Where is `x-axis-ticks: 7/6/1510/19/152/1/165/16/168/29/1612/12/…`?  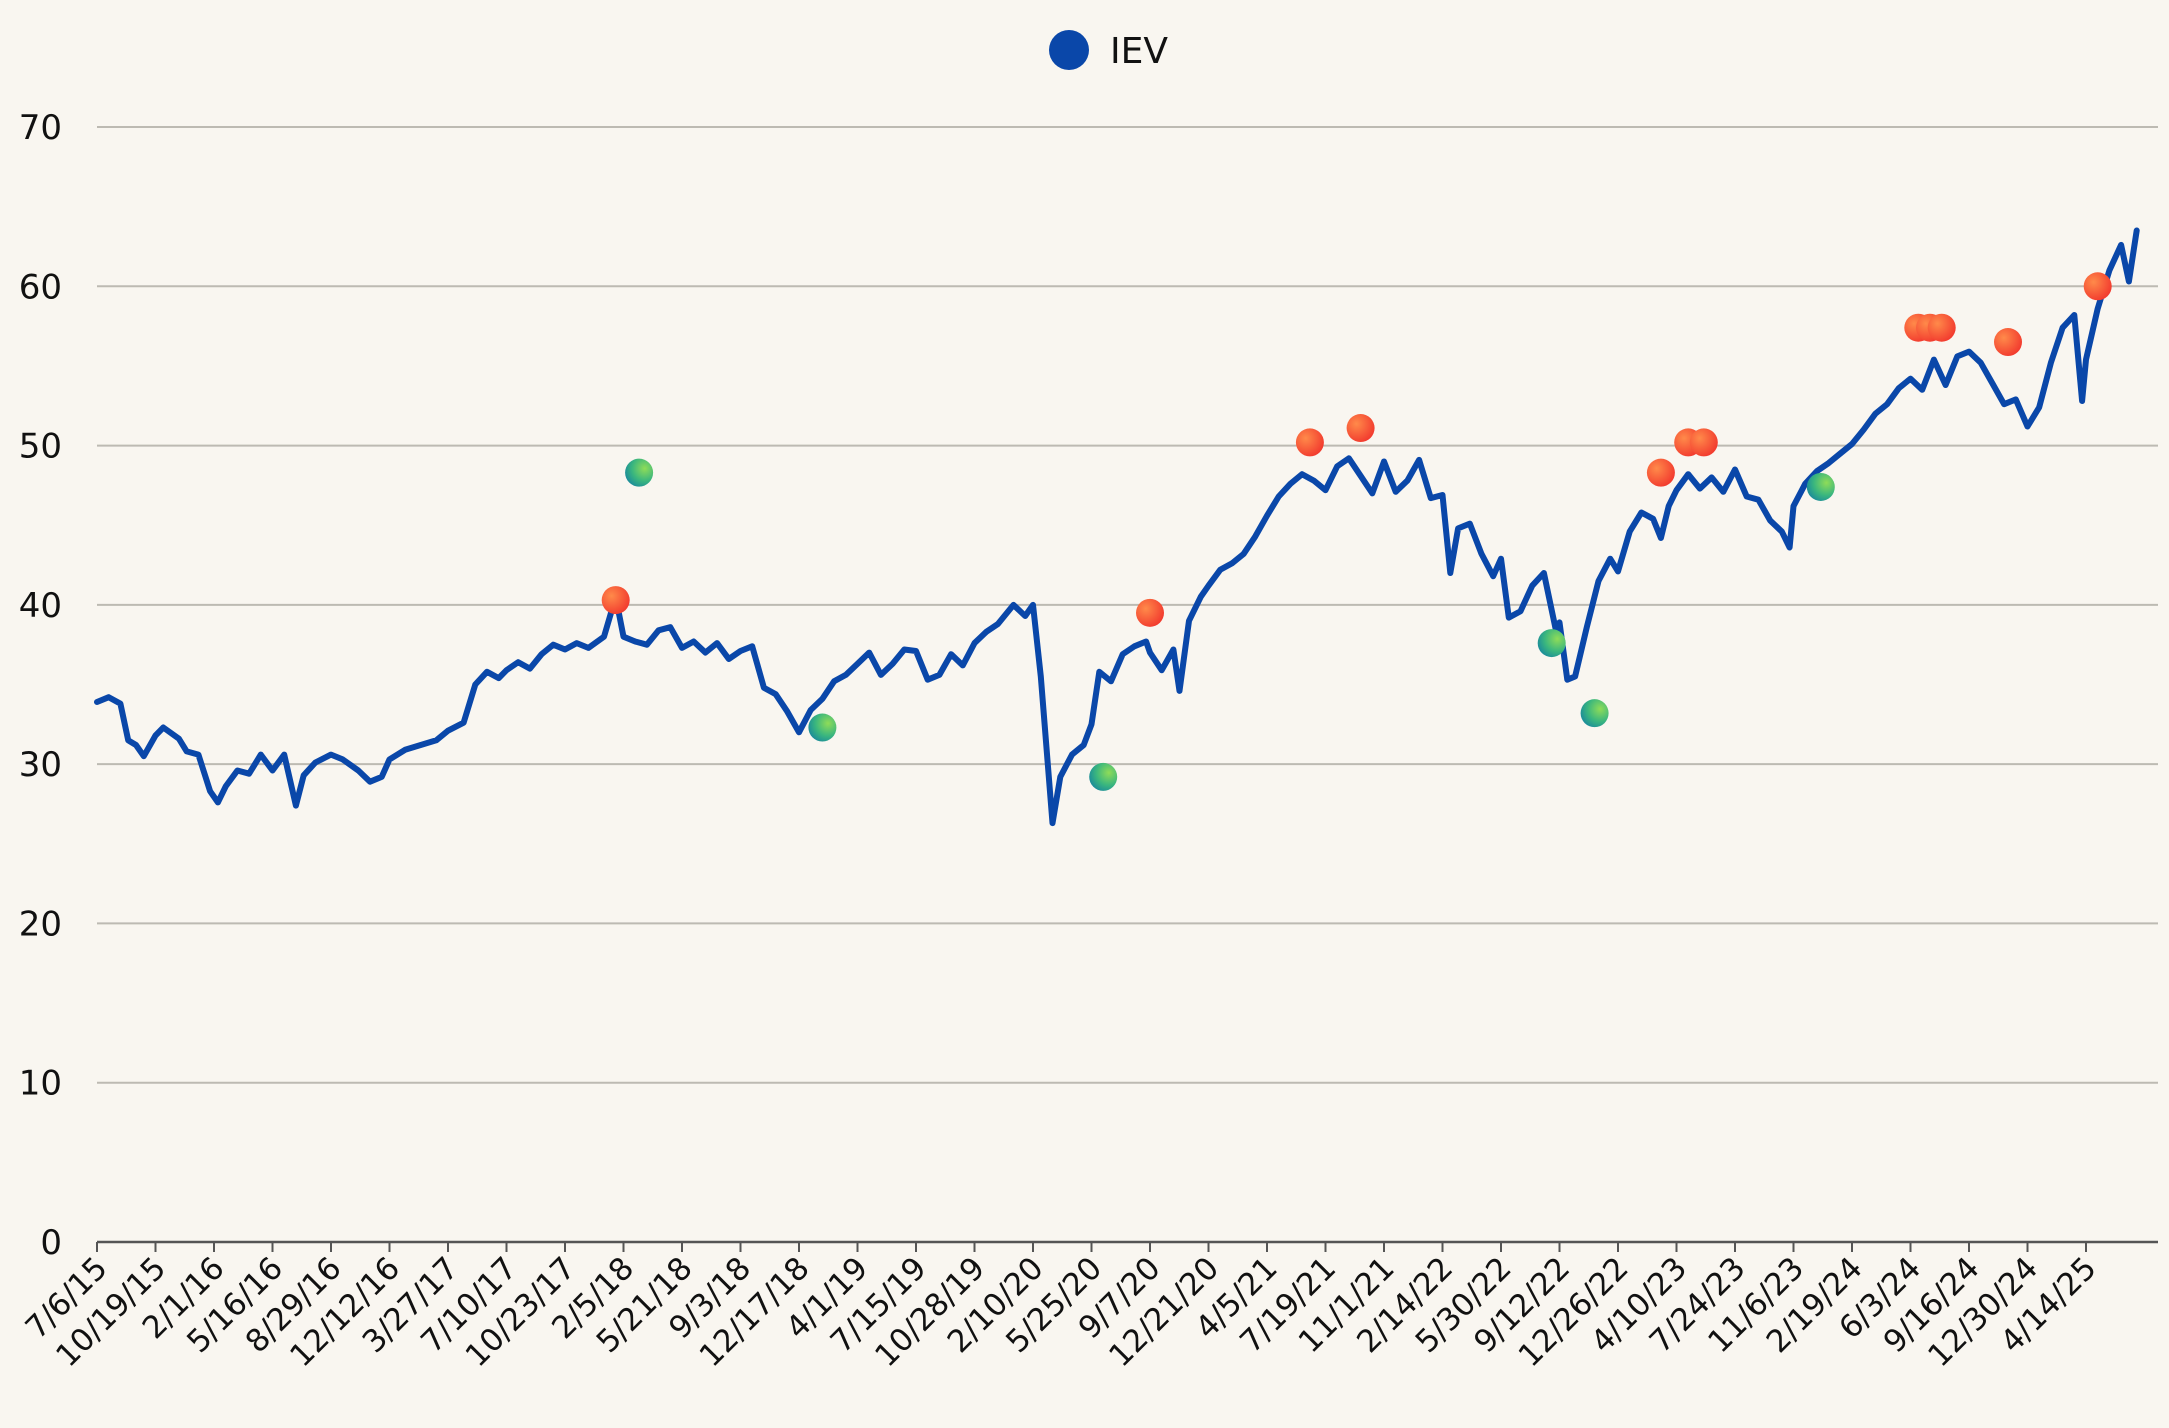
x-axis-ticks: 7/6/1510/19/152/1/165/16/168/29/1612/12/… is located at coordinates (1061, 1308).